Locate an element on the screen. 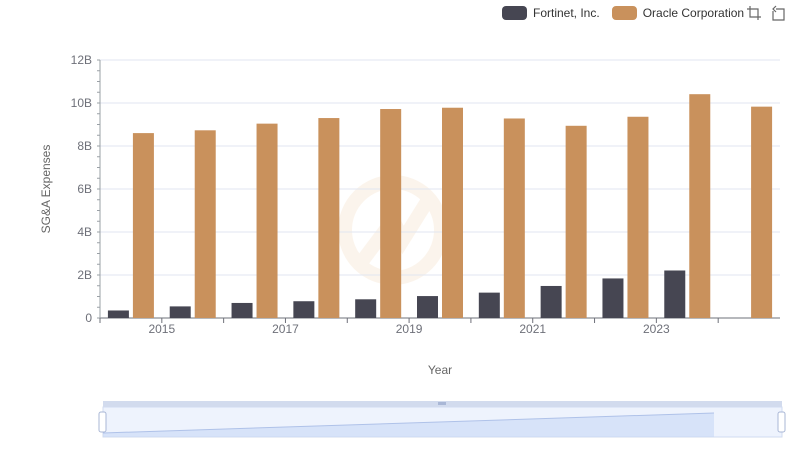 The height and width of the screenshot is (461, 800). data-zoom-grip is located at coordinates (442, 403).